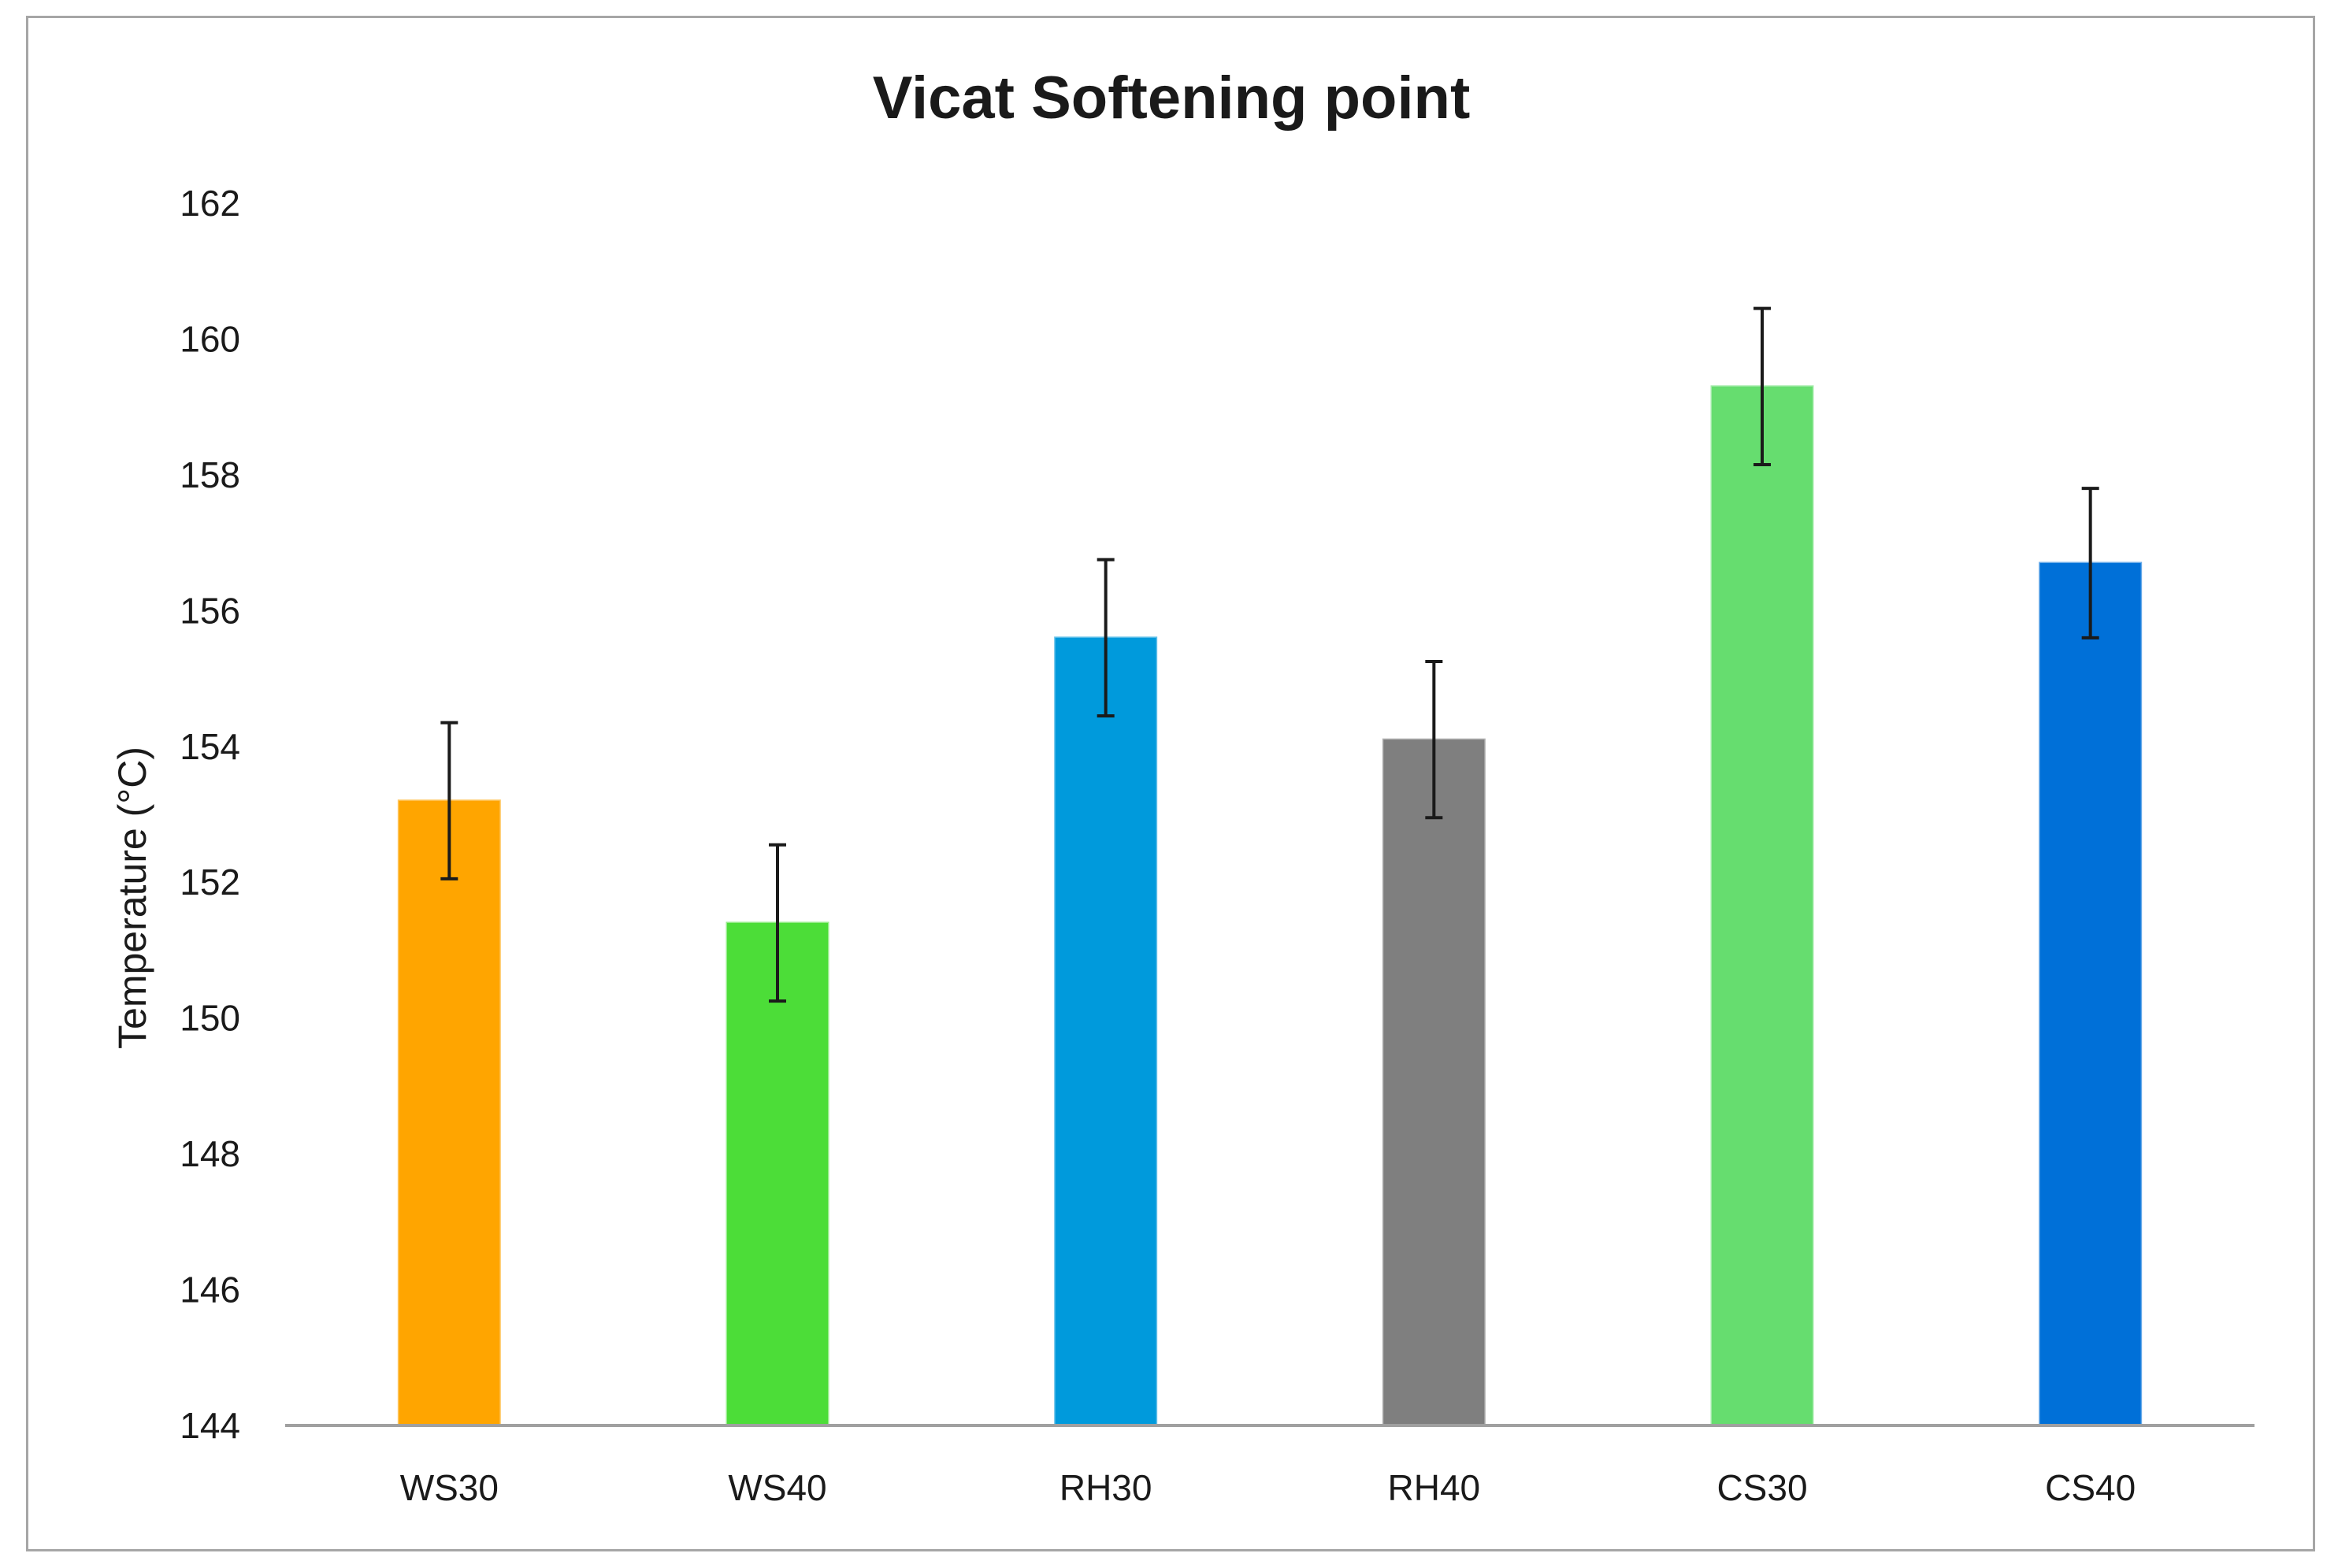 The height and width of the screenshot is (1568, 2338). I want to click on x-tick-label: CS40, so click(2090, 1487).